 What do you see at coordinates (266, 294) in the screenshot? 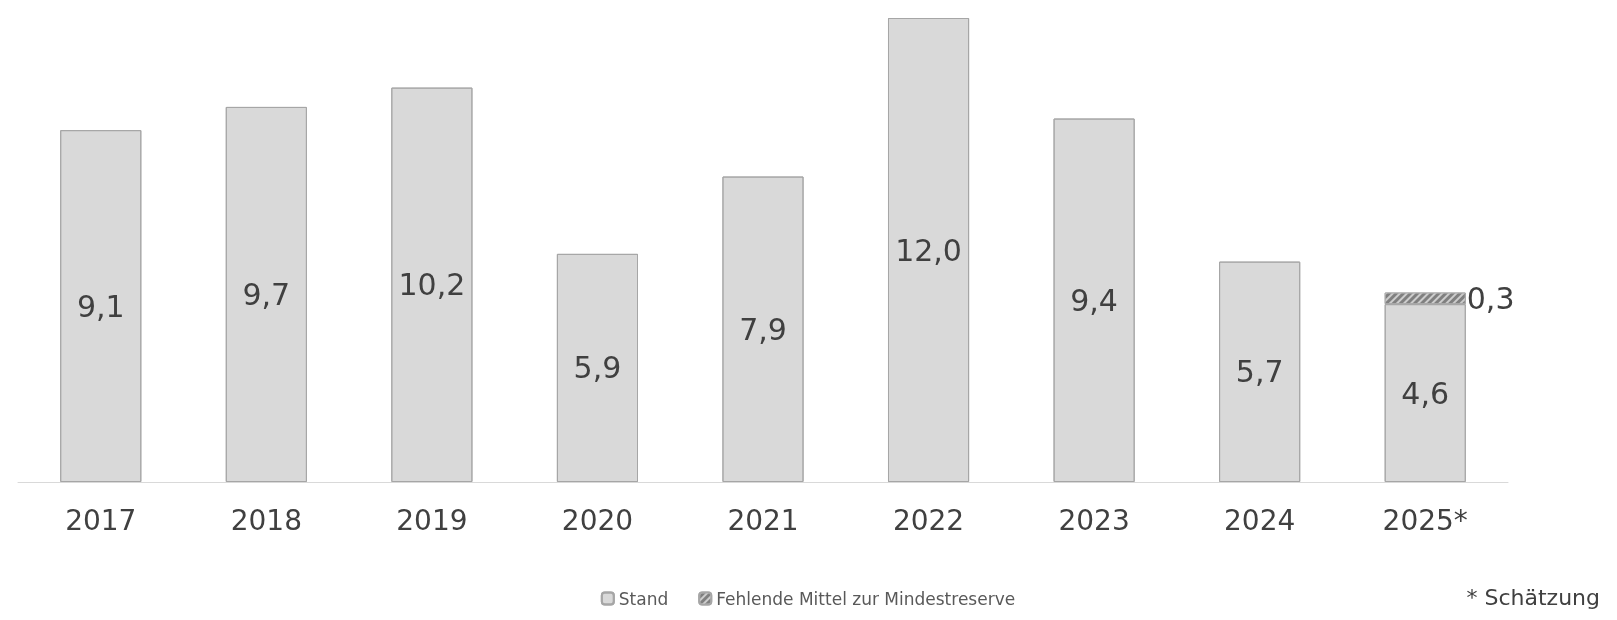
I see `data-label: 9,7` at bounding box center [266, 294].